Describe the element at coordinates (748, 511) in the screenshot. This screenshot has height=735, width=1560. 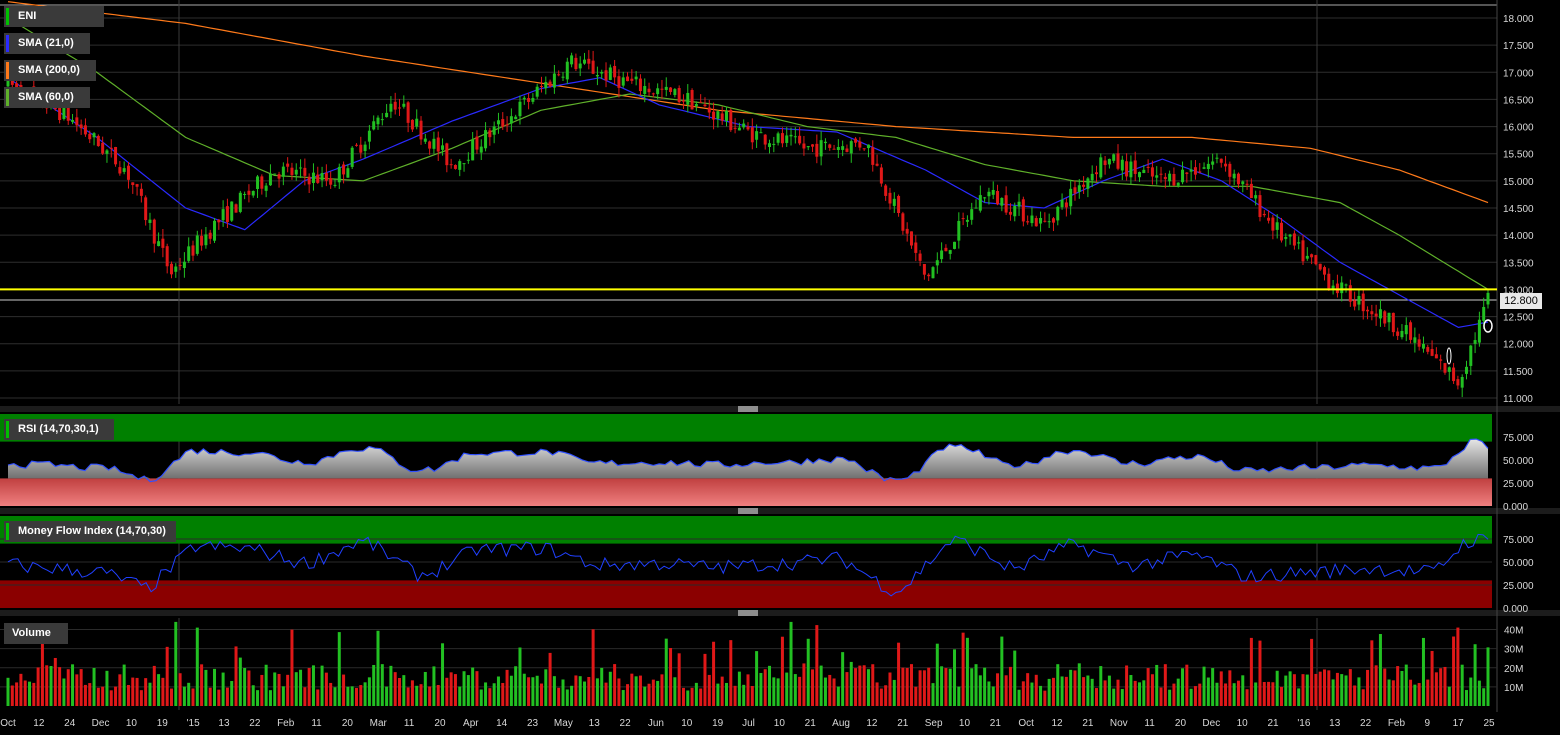
I see `panel-resize-handles` at that location.